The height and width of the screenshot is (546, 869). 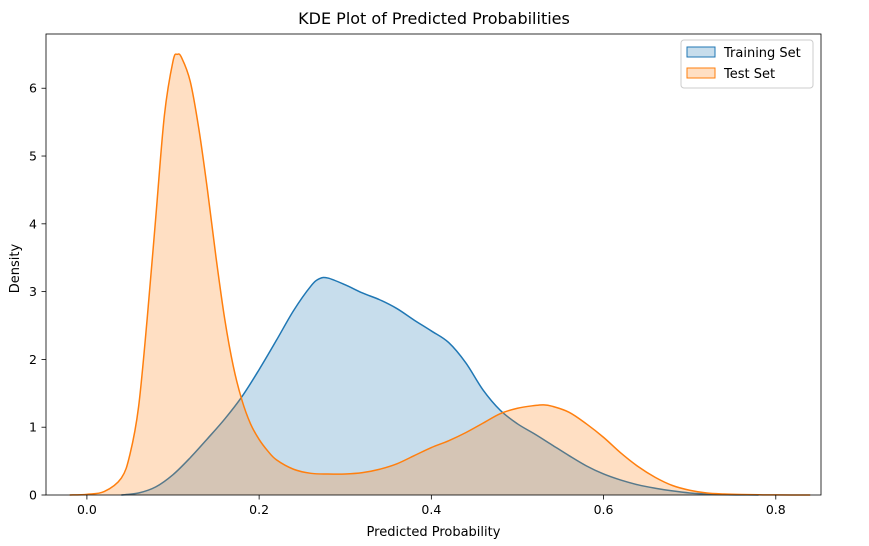 What do you see at coordinates (701, 52) in the screenshot?
I see `legend-swatch-training-set` at bounding box center [701, 52].